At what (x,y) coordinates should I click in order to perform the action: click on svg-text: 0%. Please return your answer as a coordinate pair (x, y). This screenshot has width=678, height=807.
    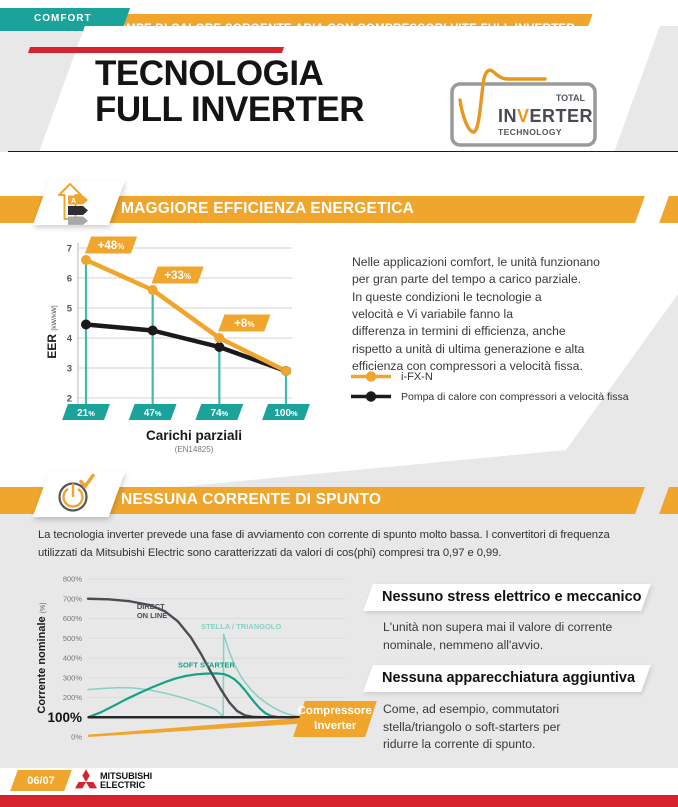
    Looking at the image, I should click on (76, 737).